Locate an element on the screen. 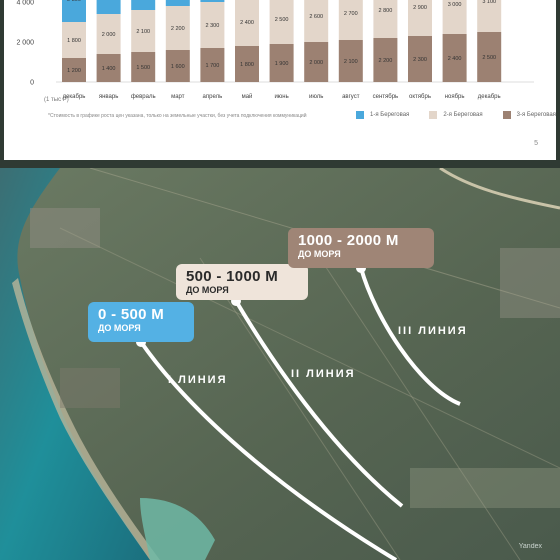 This screenshot has height=560, width=560. y-tick-label: 0 is located at coordinates (32, 83).